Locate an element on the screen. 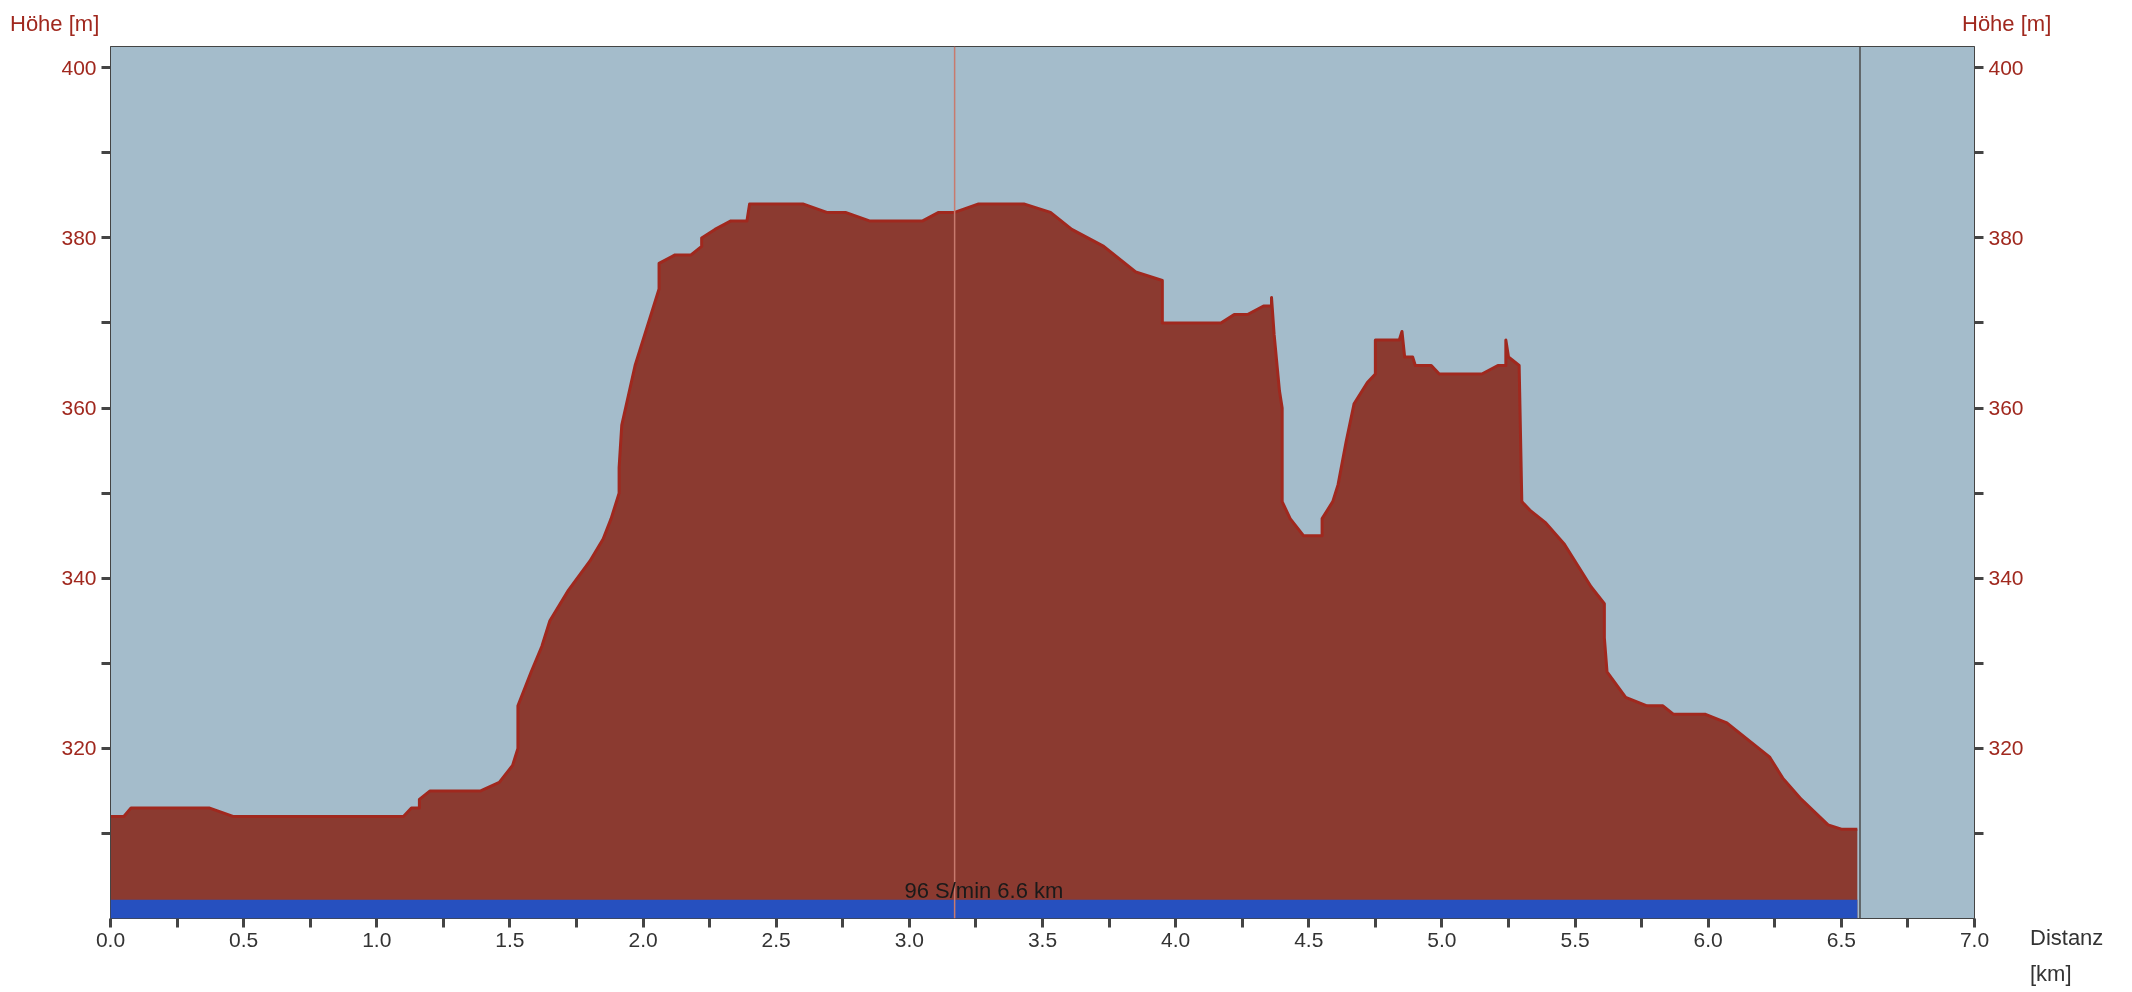 This screenshot has height=992, width=2132. y-tick-label: 380 is located at coordinates (79, 237).